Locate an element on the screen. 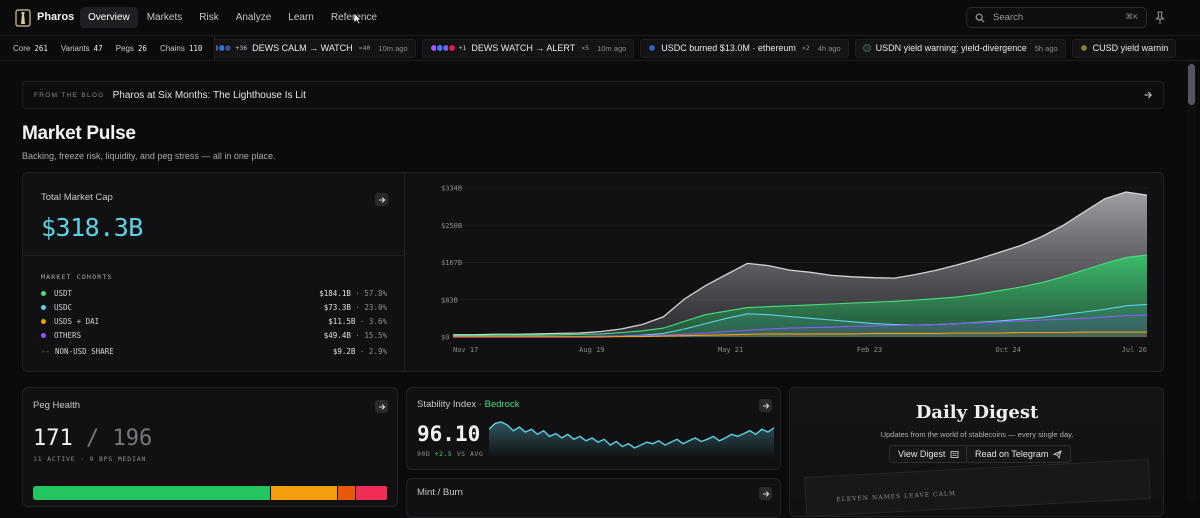  ticker-age: 10m ago is located at coordinates (612, 48).